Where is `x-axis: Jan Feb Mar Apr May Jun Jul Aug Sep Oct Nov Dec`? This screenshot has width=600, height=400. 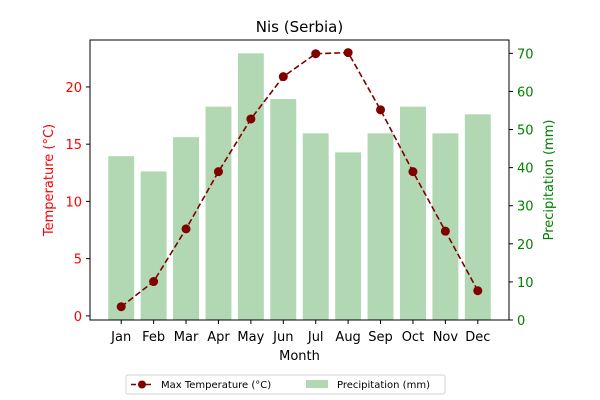
x-axis: Jan Feb Mar Apr May Jun Jul Aug Sep Oct Nov Dec is located at coordinates (300, 332).